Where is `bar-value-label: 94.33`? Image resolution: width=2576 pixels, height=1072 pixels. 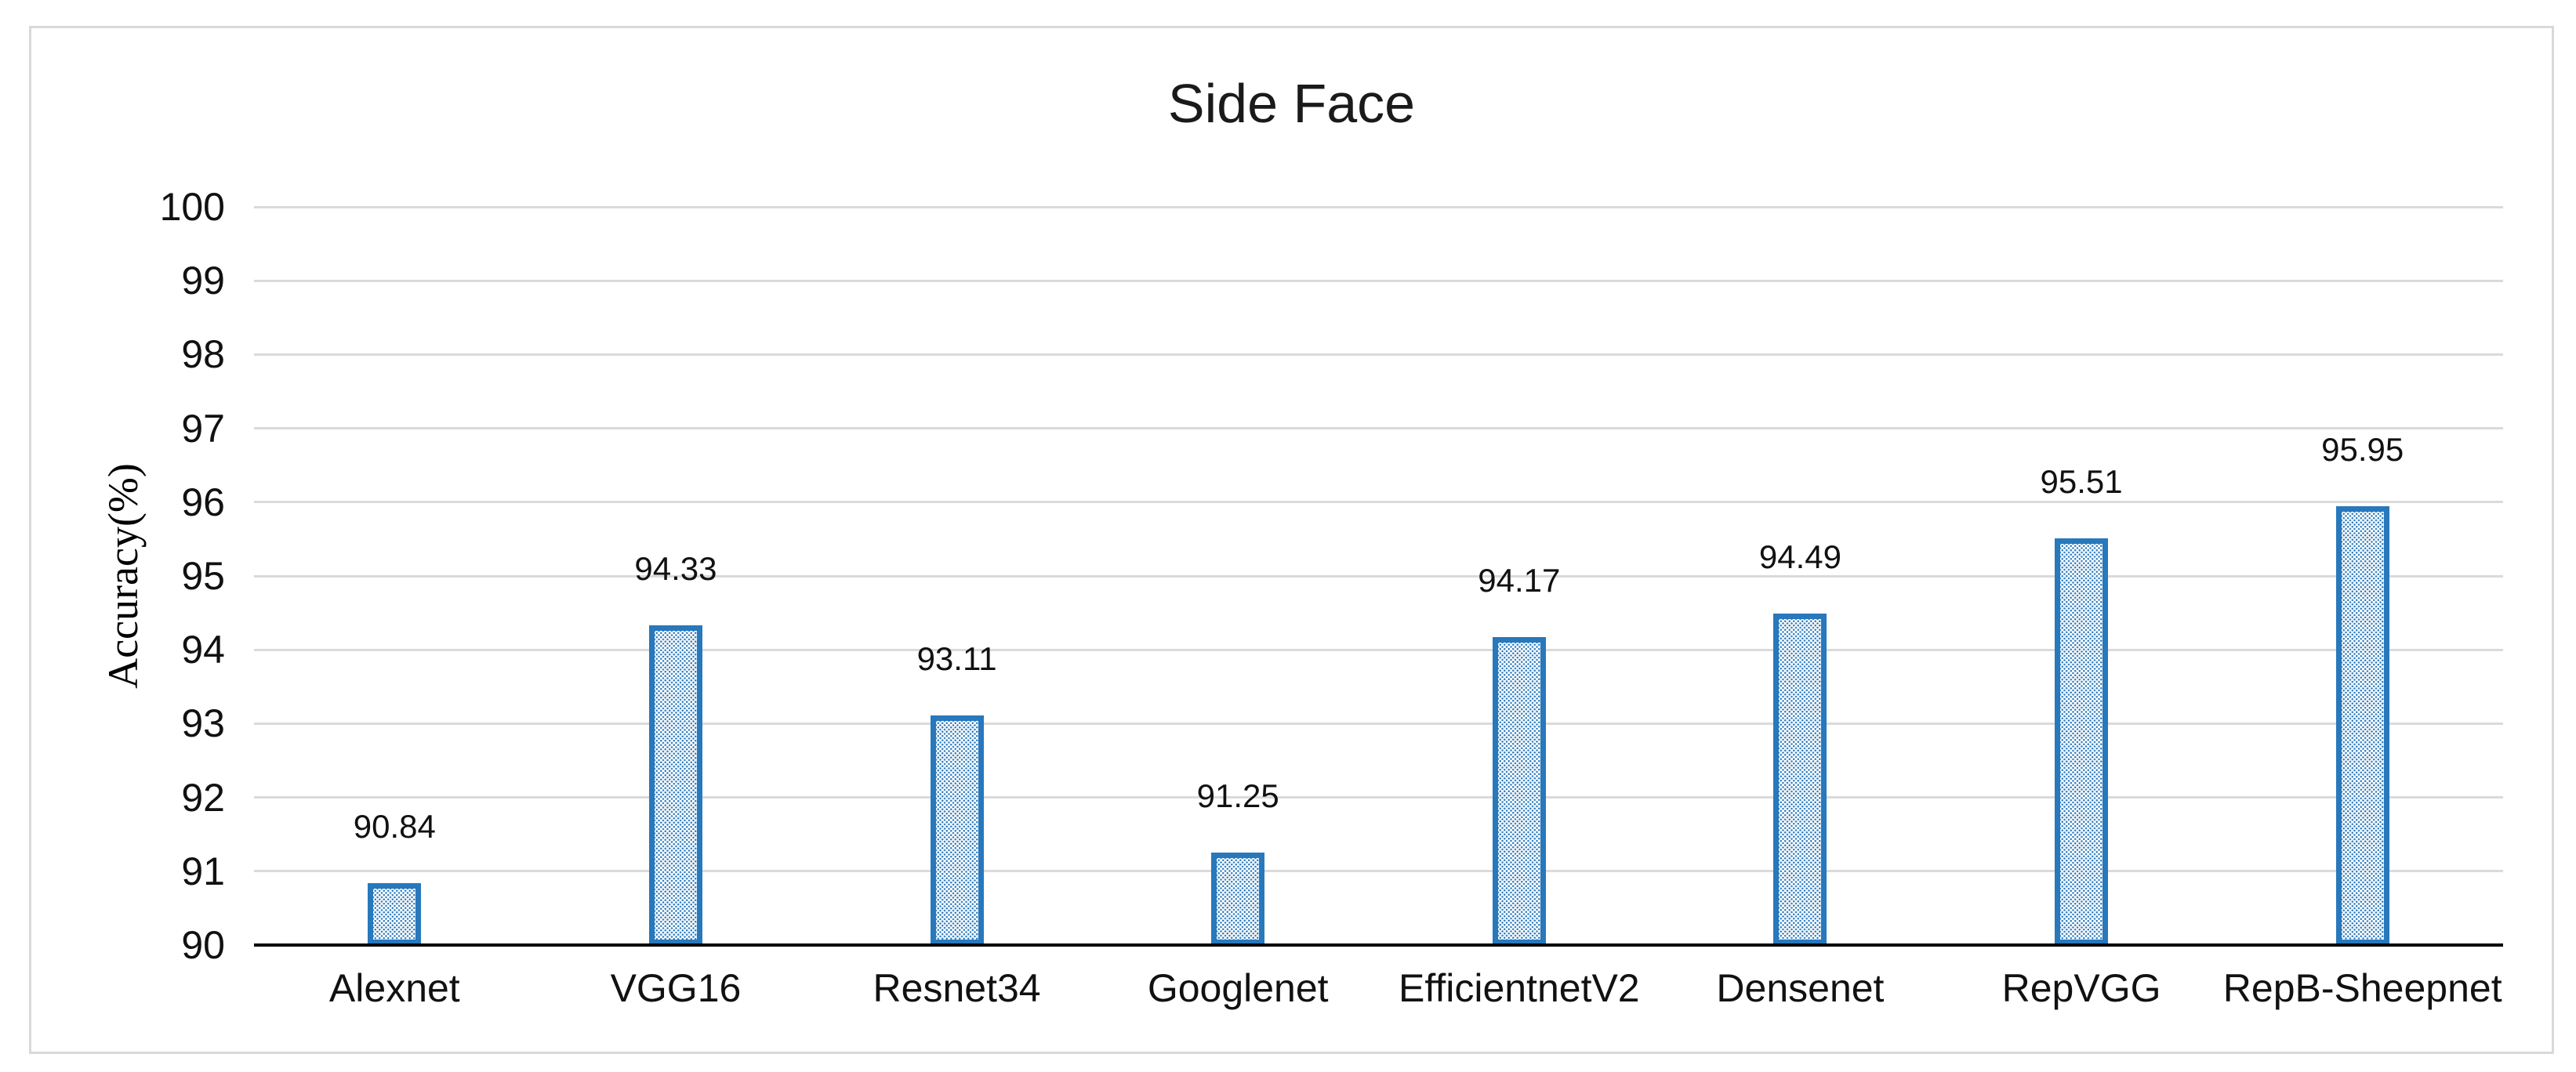 bar-value-label: 94.33 is located at coordinates (676, 569).